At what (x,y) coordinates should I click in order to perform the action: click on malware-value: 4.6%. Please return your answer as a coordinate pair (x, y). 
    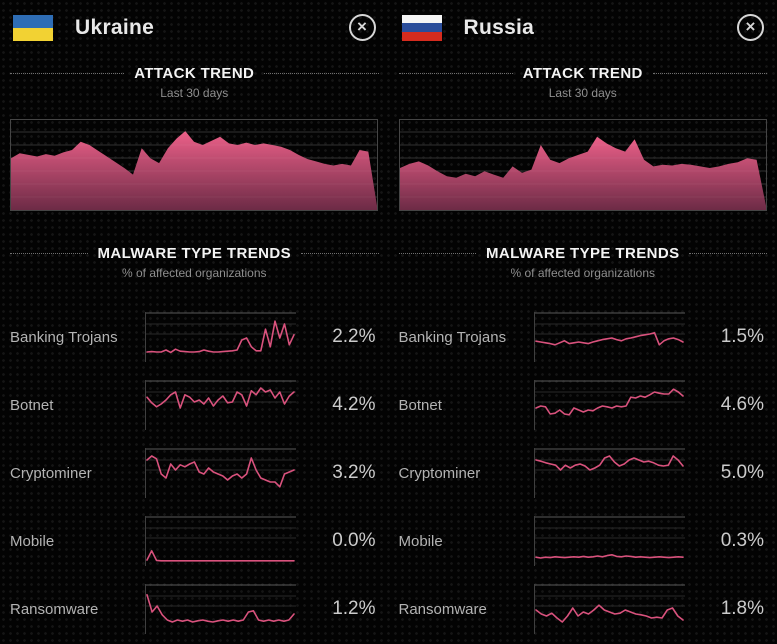
    Looking at the image, I should click on (742, 404).